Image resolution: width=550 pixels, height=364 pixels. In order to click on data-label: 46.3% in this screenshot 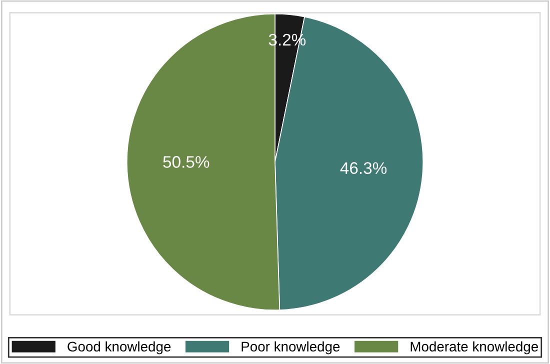, I will do `click(363, 168)`.